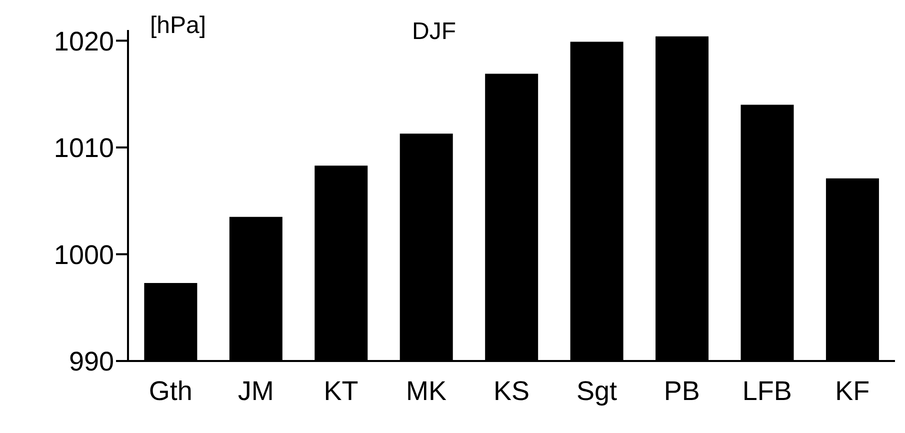 The width and height of the screenshot is (905, 433). Describe the element at coordinates (84, 255) in the screenshot. I see `y-tick-label: 1000` at that location.